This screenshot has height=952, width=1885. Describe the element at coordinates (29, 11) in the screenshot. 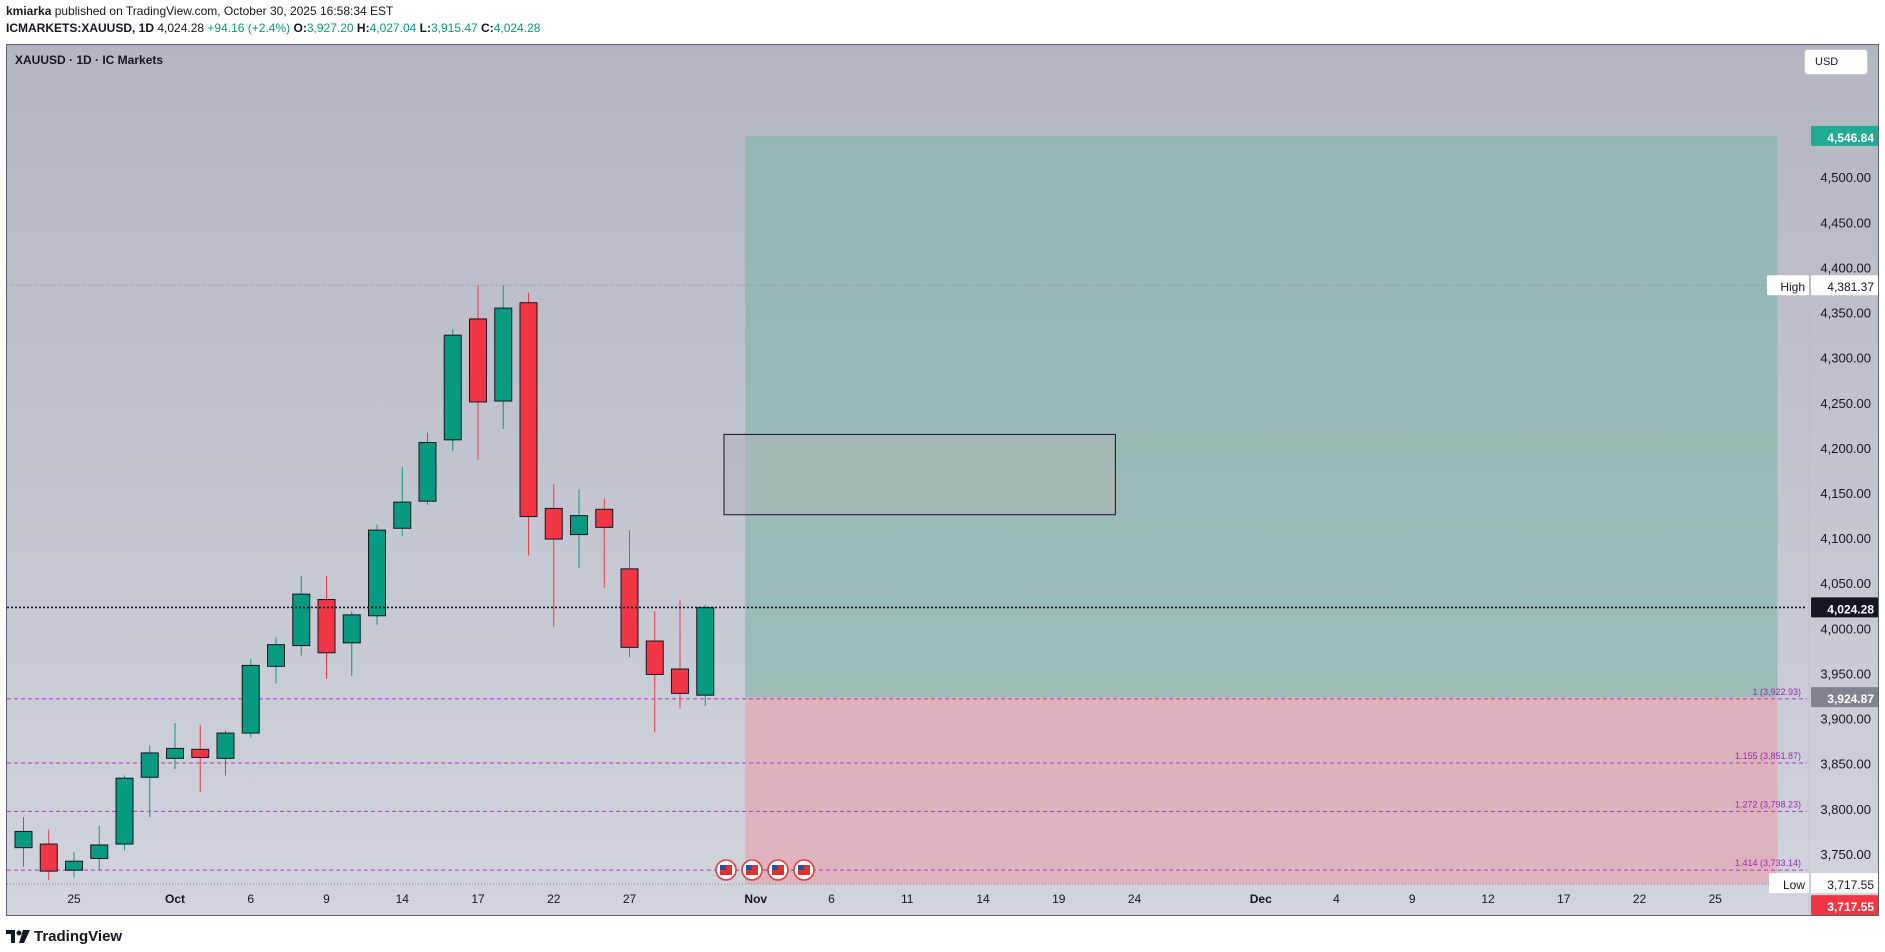

I see `author-name: kmiarka` at that location.